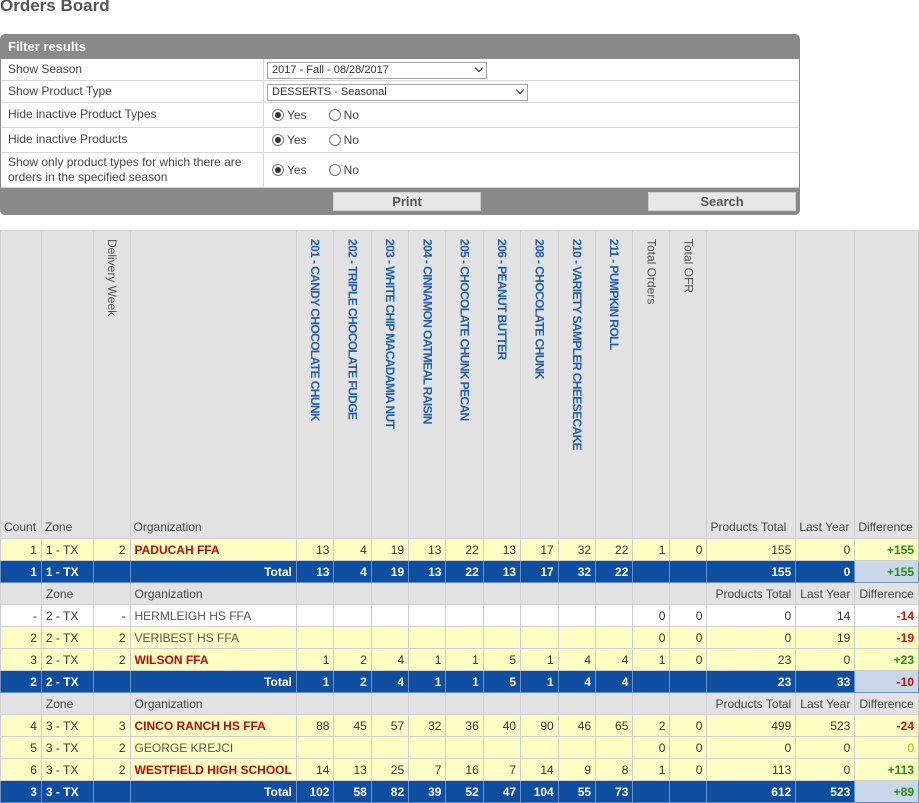 Image resolution: width=919 pixels, height=803 pixels. I want to click on product-type-select-value: DESSERTS - Seasonal, so click(329, 92).